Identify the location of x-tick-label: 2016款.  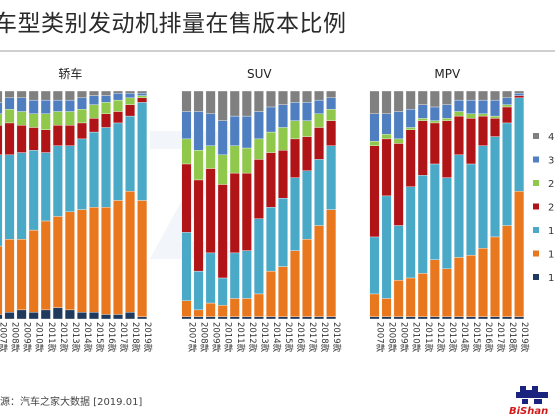
(300, 337).